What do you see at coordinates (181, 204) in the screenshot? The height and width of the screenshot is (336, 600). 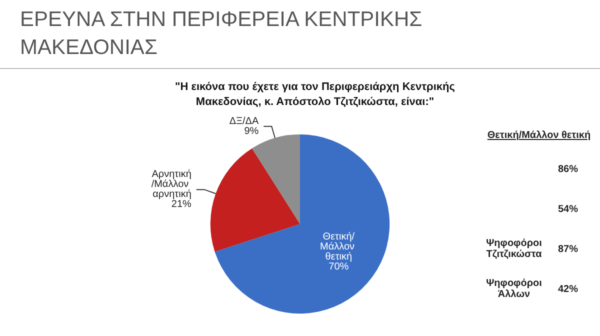 I see `data-label: 21%` at bounding box center [181, 204].